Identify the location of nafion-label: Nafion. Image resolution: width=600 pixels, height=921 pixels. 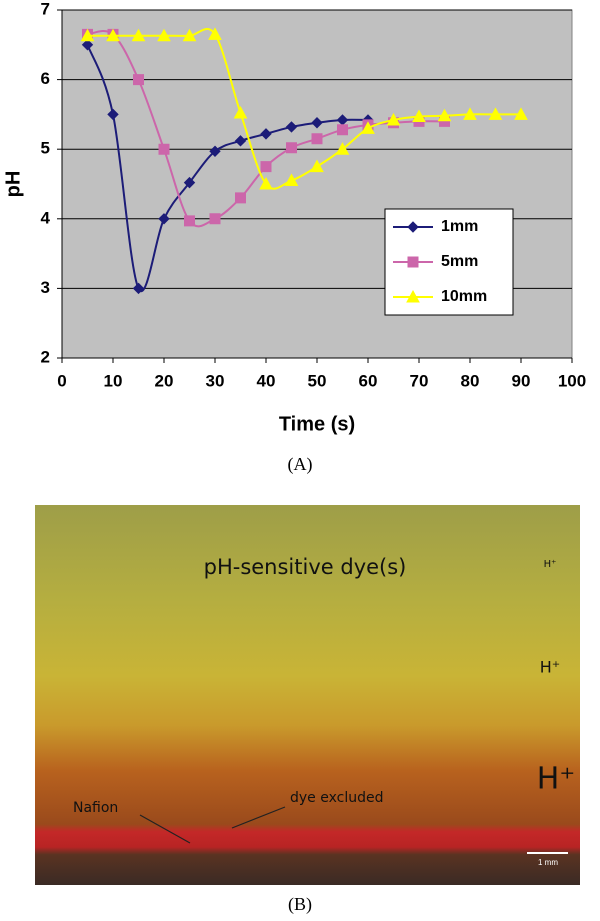
(95, 808).